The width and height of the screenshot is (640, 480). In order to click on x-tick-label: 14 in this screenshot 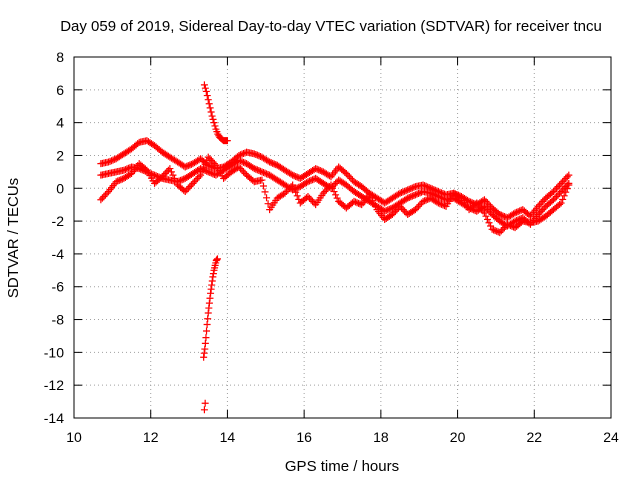, I will do `click(228, 437)`.